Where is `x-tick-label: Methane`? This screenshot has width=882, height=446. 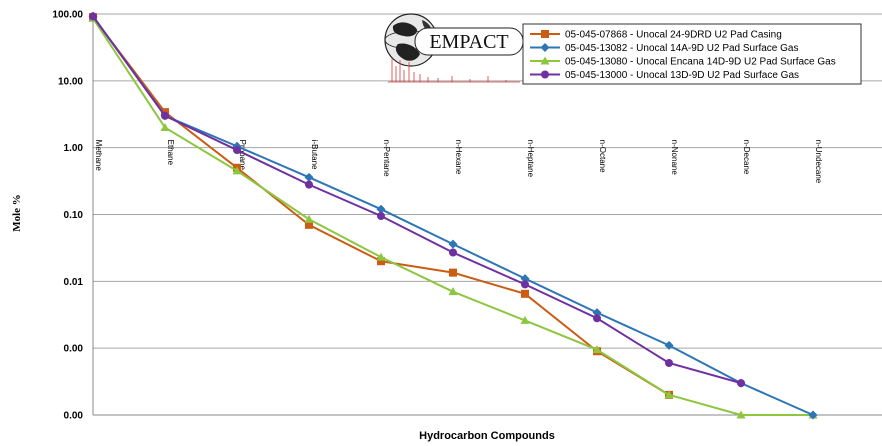
x-tick-label: Methane is located at coordinates (98, 156).